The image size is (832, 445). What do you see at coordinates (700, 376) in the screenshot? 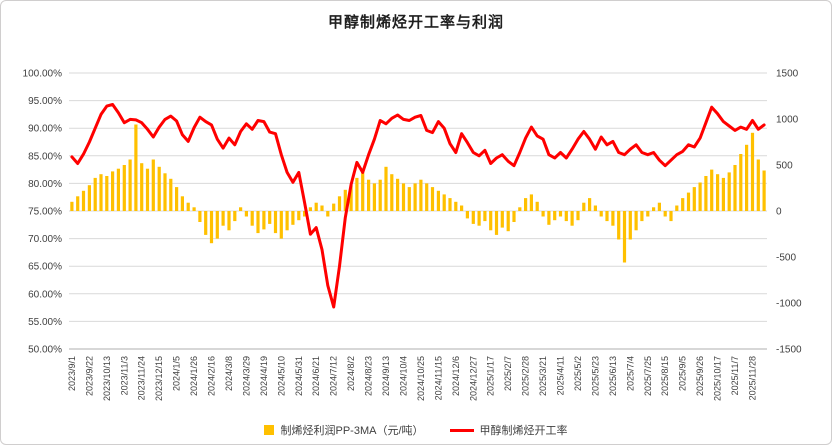
I see `svg-text: 2025/9/26` at bounding box center [700, 376].